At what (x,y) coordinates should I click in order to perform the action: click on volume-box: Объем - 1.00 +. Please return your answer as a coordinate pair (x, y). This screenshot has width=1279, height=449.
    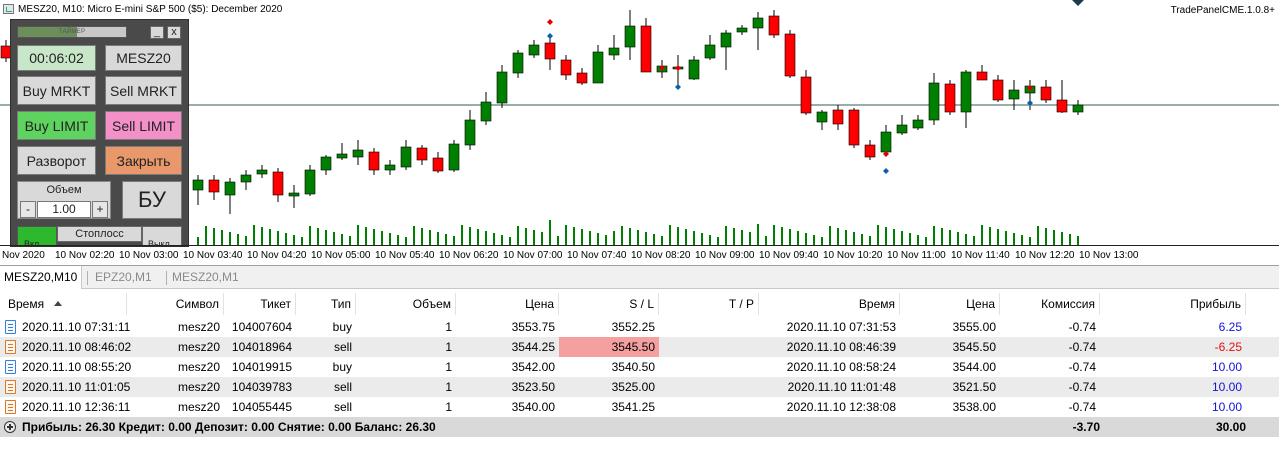
    Looking at the image, I should click on (64, 200).